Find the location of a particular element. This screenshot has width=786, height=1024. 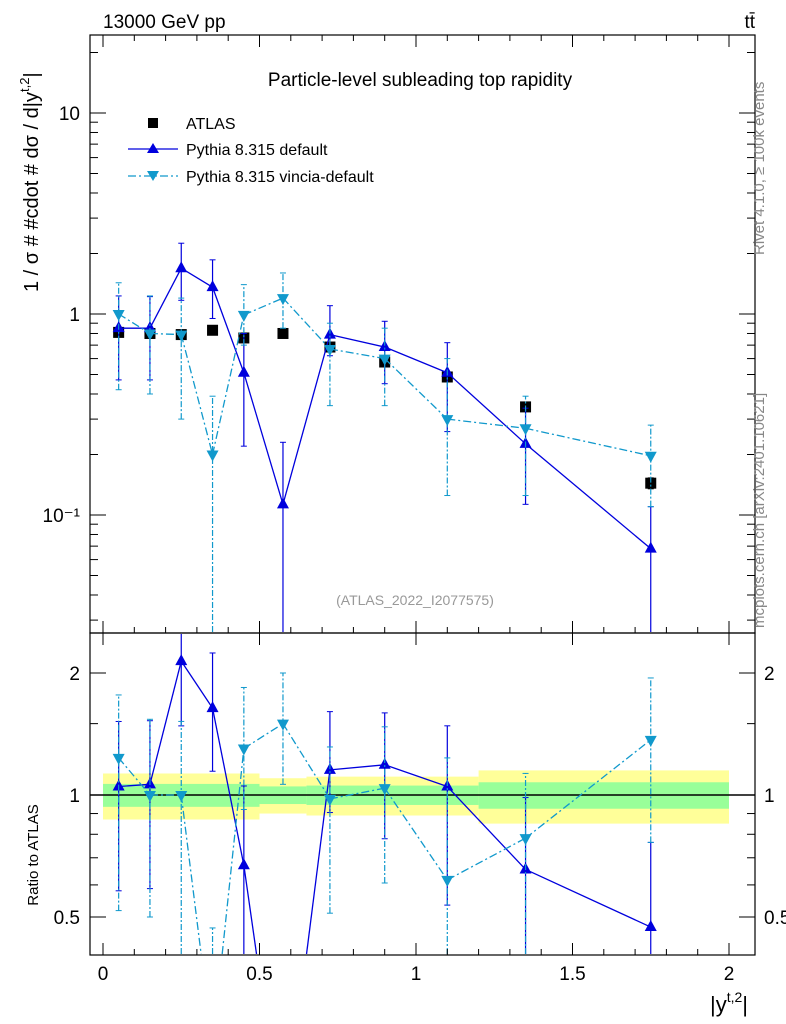

legend-marker-default is located at coordinates (153, 148).